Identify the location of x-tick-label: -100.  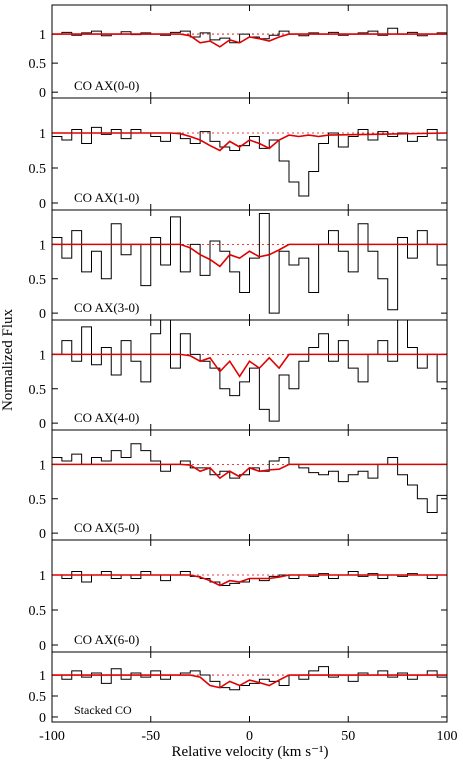
(52, 736).